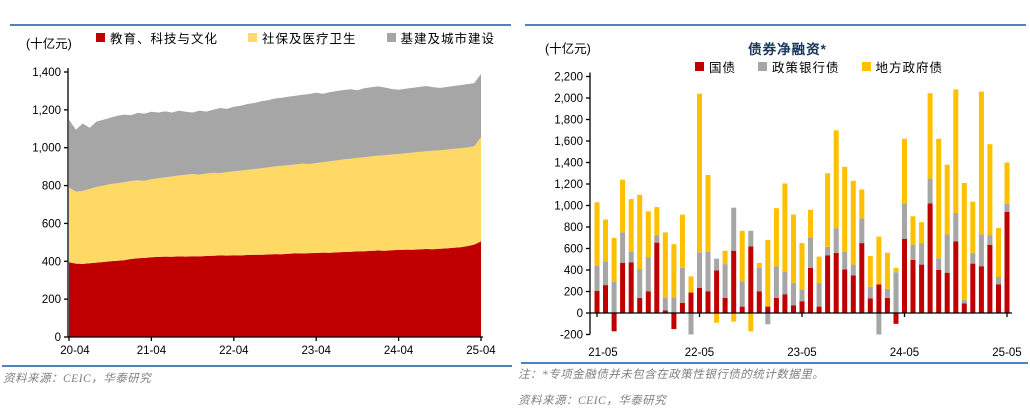 Image resolution: width=1030 pixels, height=408 pixels. Describe the element at coordinates (671, 375) in the screenshot. I see `footnote: 注：*专项金融债并未包含在政策性银行债的统计数据里。` at that location.